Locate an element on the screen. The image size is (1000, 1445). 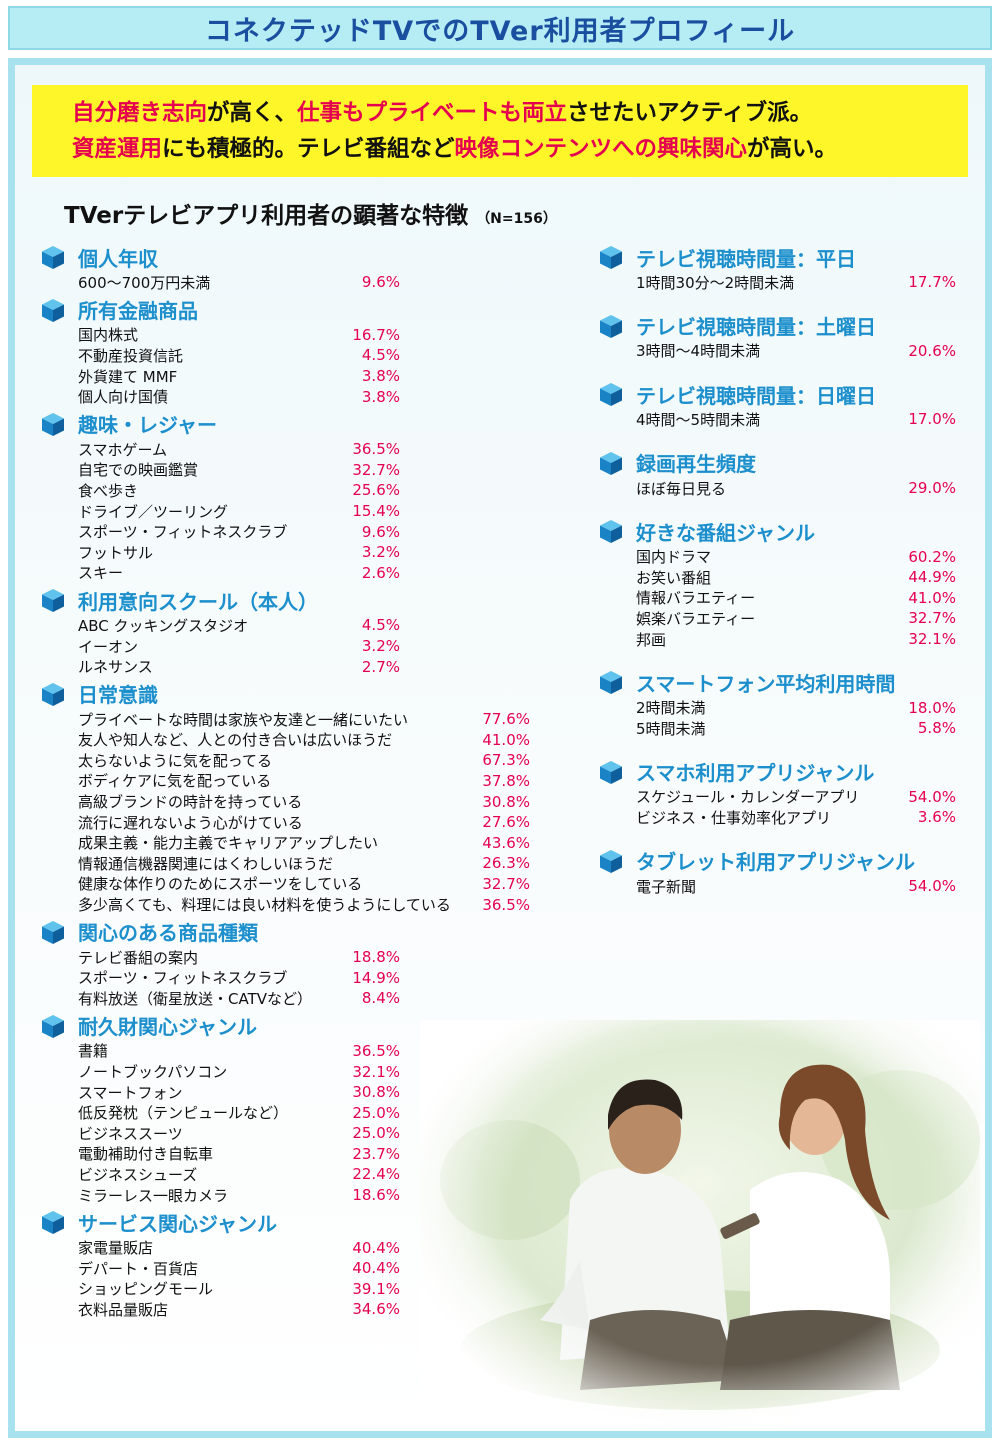
item-value: 18.8% is located at coordinates (376, 957).